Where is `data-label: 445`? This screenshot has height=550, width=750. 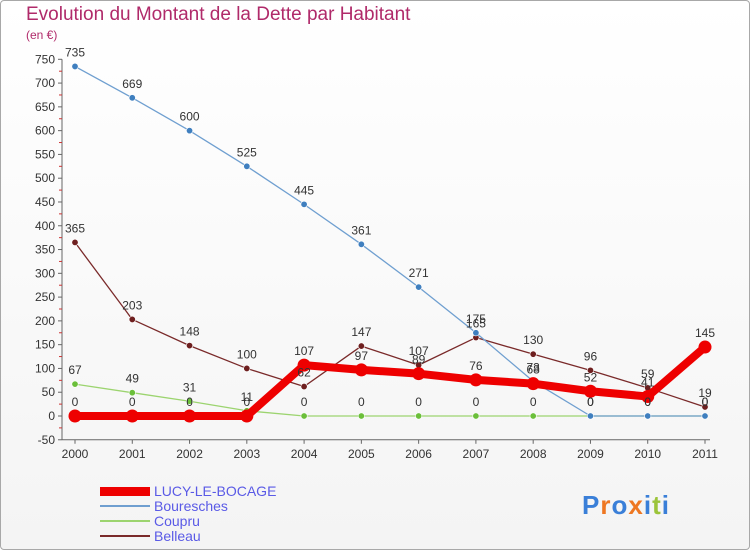
data-label: 445 is located at coordinates (304, 190).